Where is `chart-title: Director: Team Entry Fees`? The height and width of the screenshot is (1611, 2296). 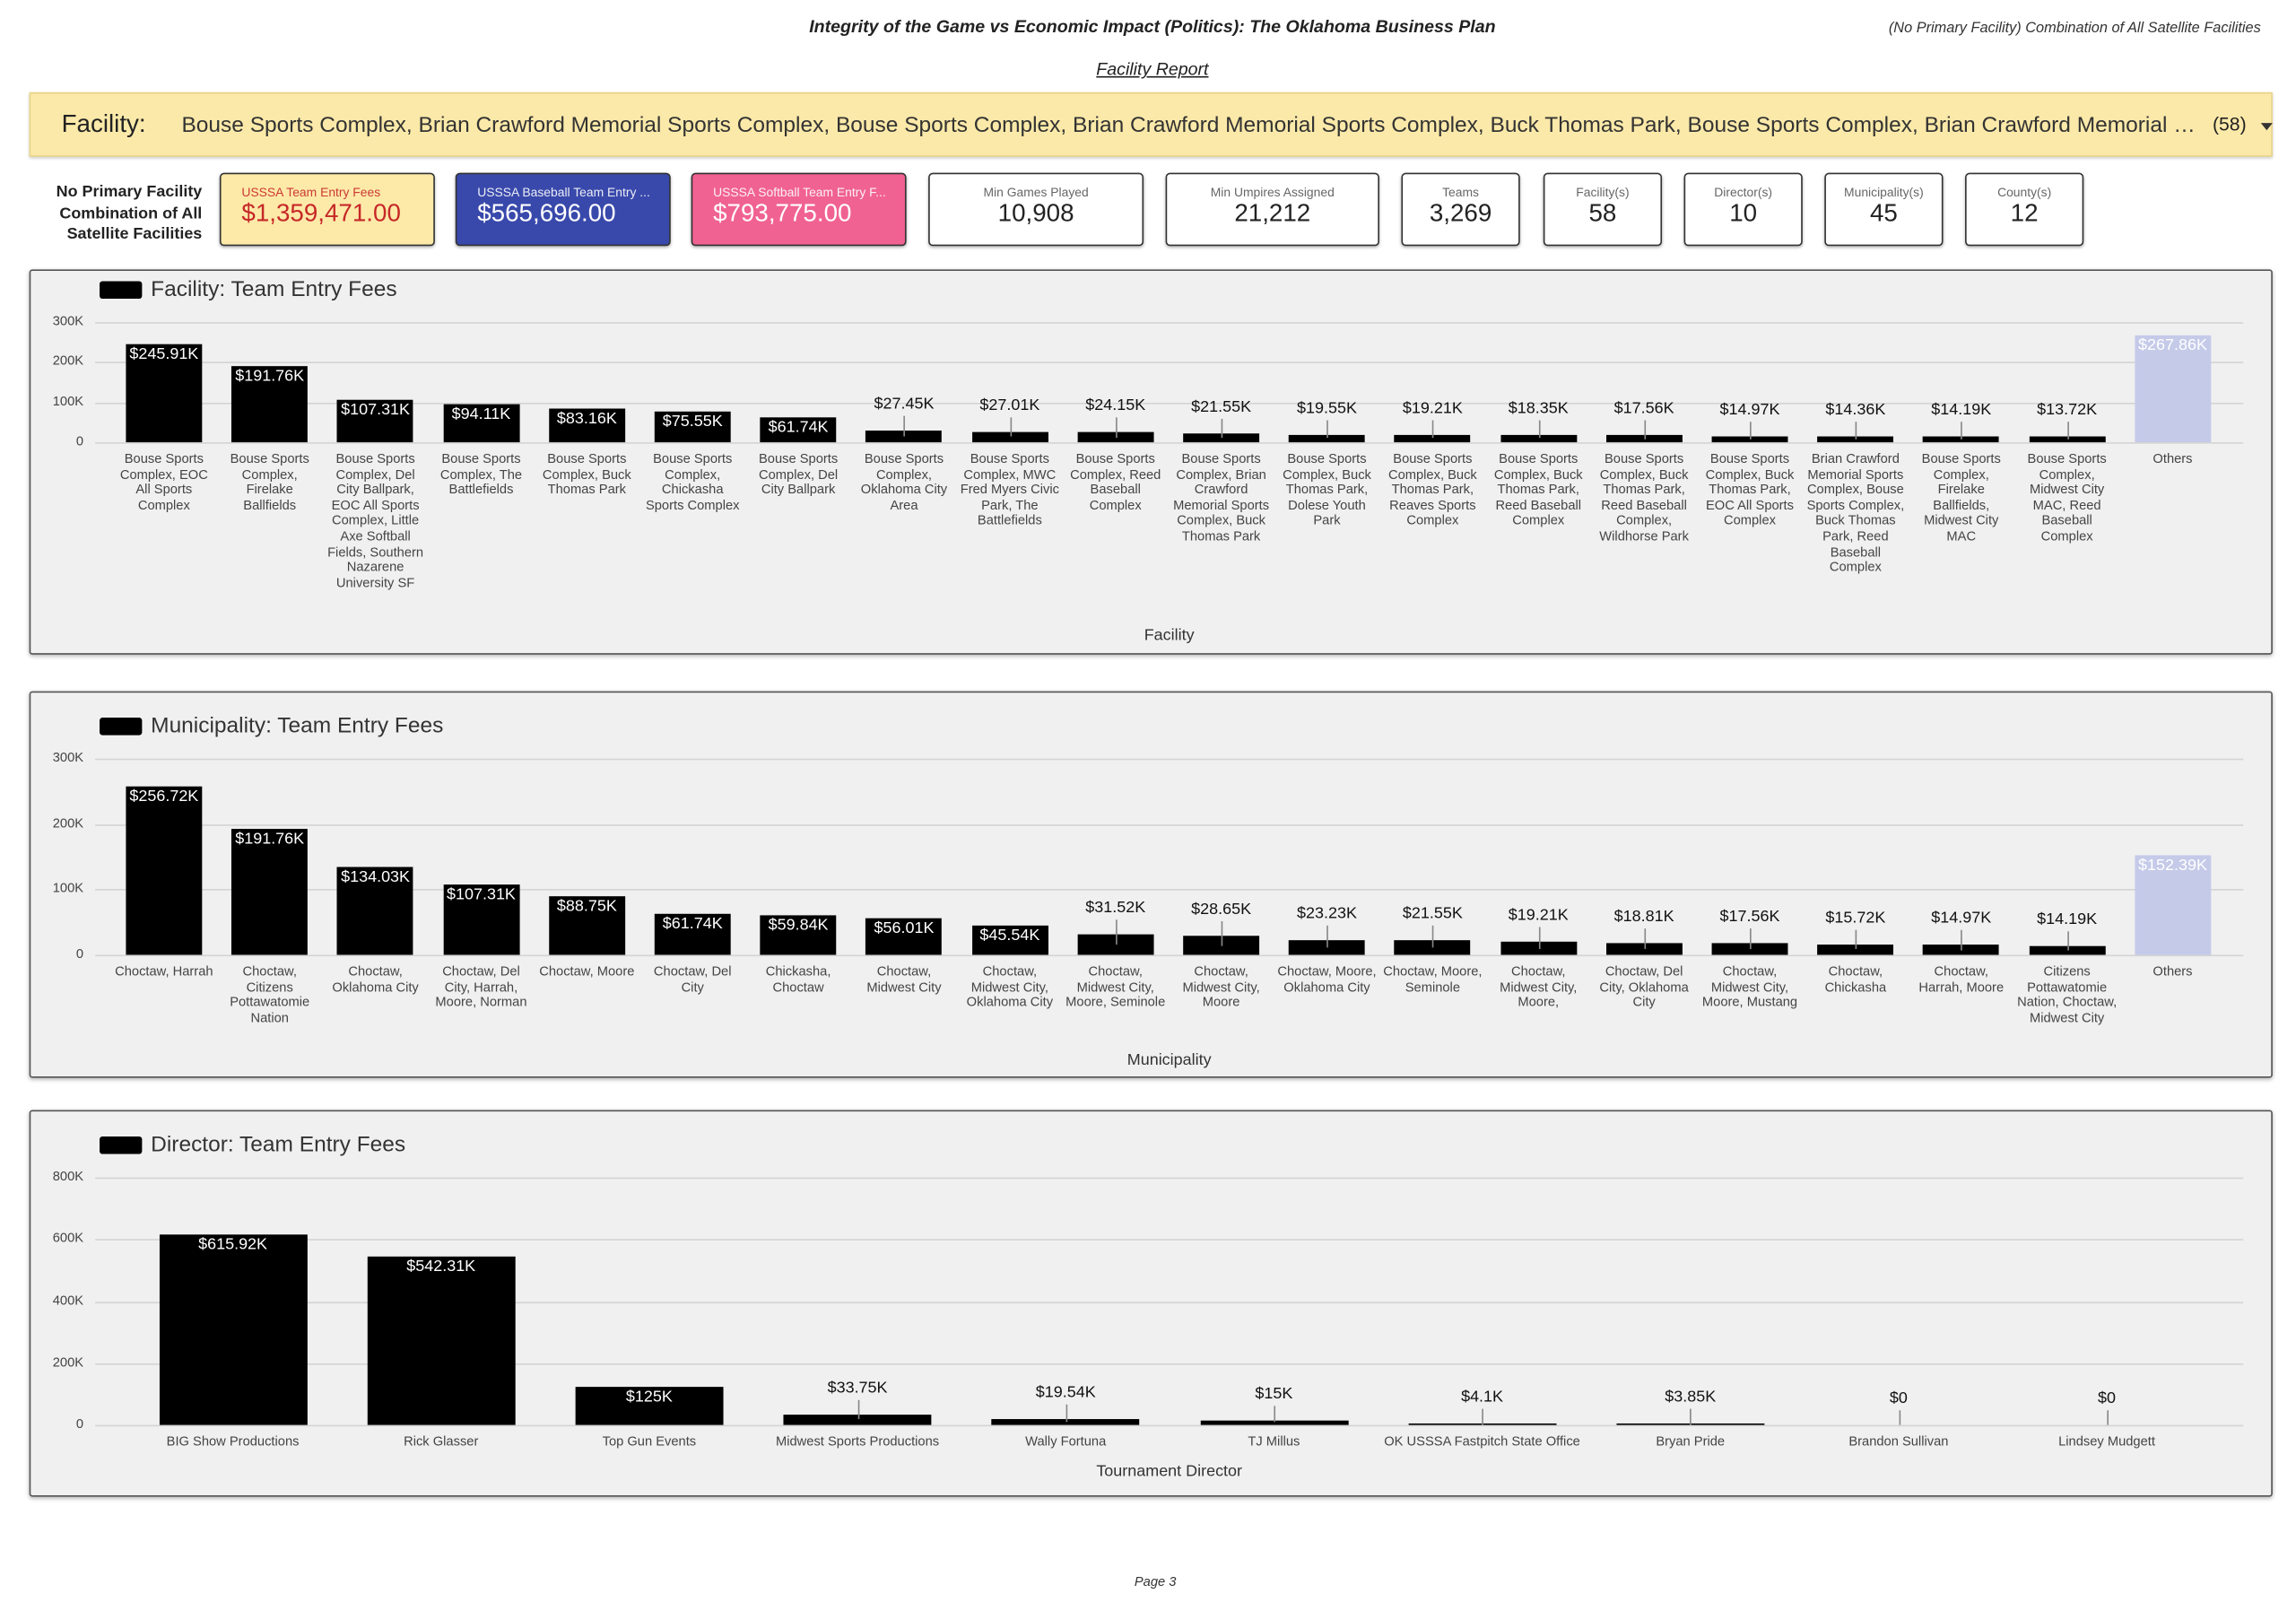 chart-title: Director: Team Entry Fees is located at coordinates (278, 1144).